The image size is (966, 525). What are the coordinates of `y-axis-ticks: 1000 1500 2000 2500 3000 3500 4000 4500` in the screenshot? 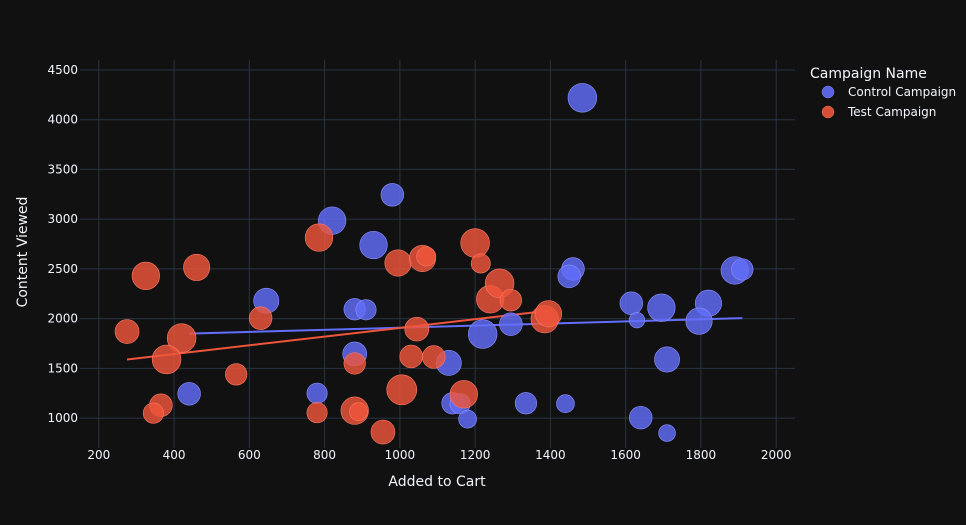 It's located at (62, 244).